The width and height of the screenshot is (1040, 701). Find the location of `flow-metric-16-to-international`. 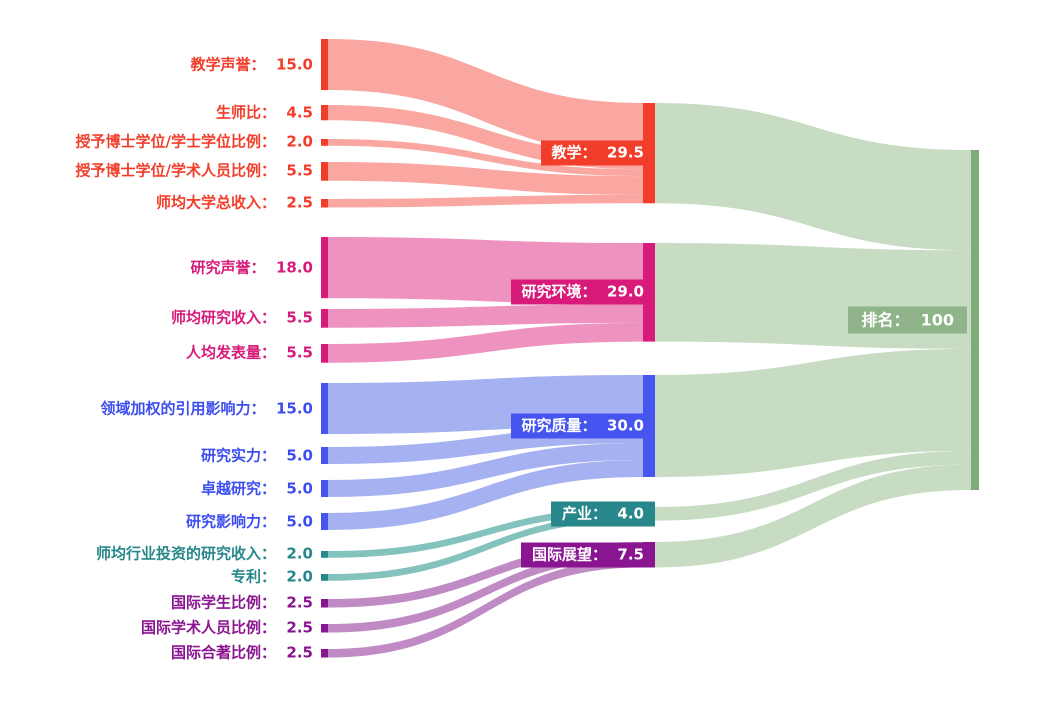

flow-metric-16-to-international is located at coordinates (485, 608).